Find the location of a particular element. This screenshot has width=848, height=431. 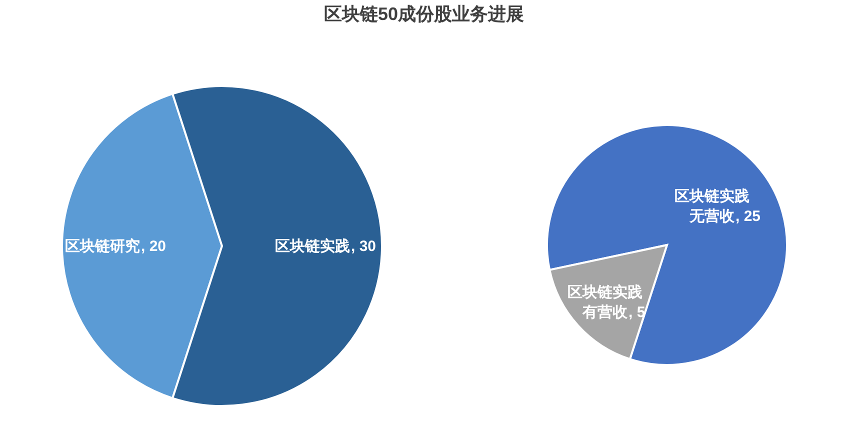

slice-label: 区块链实践 is located at coordinates (312, 246).